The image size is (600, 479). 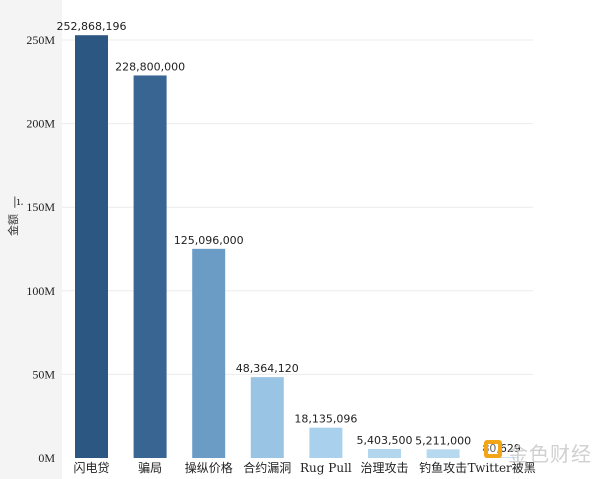 What do you see at coordinates (267, 368) in the screenshot?
I see `value-label: 48,364,120` at bounding box center [267, 368].